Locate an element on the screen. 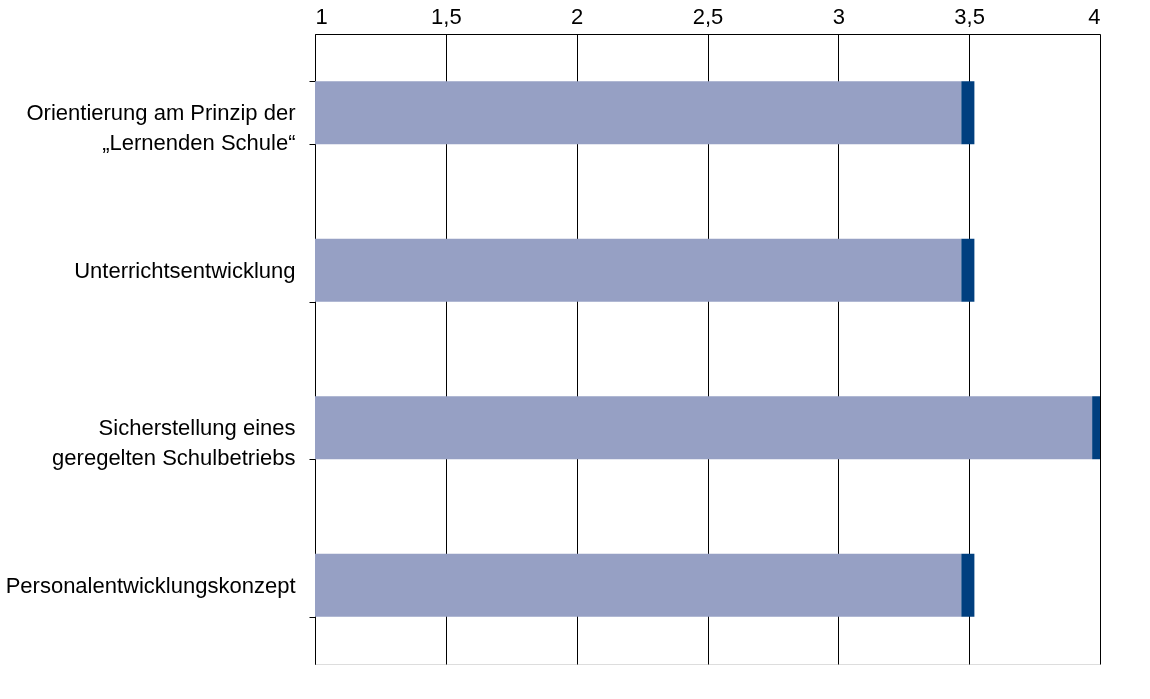 The width and height of the screenshot is (1150, 699). x-tick-label: 1,5 is located at coordinates (446, 16).